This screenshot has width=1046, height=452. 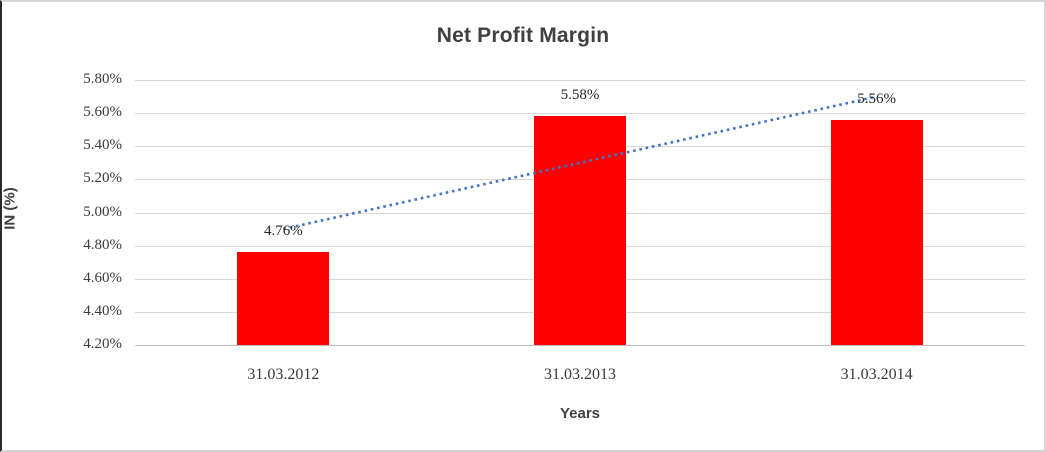 I want to click on y-tick-label: 5.80%, so click(x=102, y=79).